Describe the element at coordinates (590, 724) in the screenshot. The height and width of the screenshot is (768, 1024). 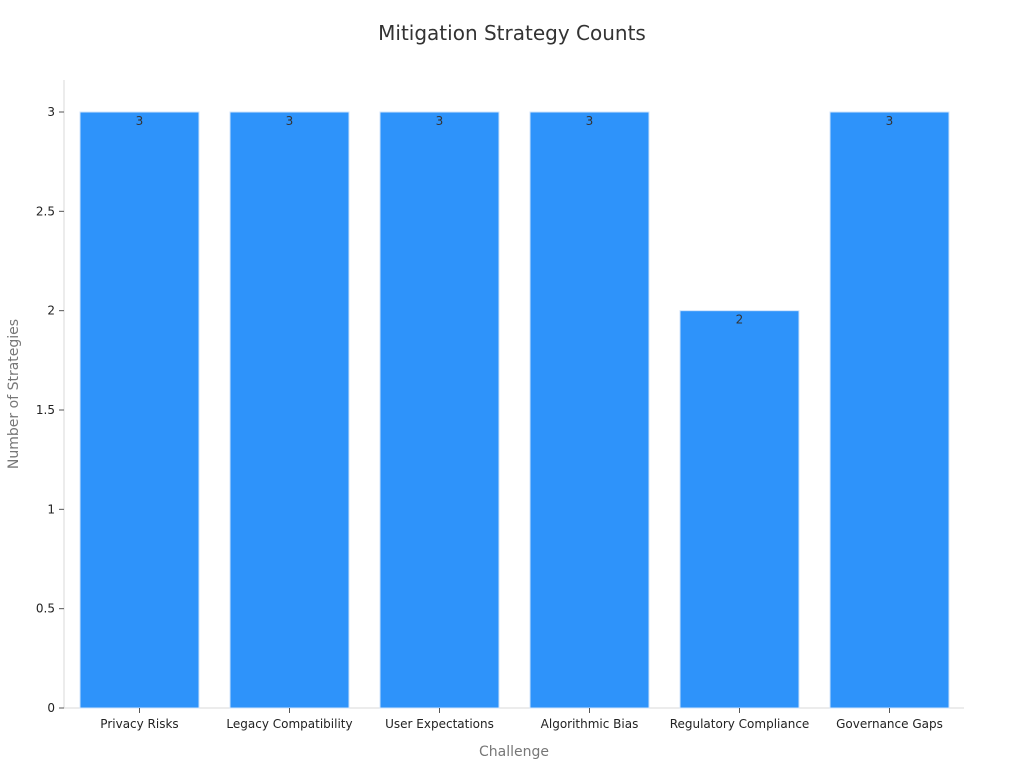
I see `x-tick-label: Algorithmic Bias` at that location.